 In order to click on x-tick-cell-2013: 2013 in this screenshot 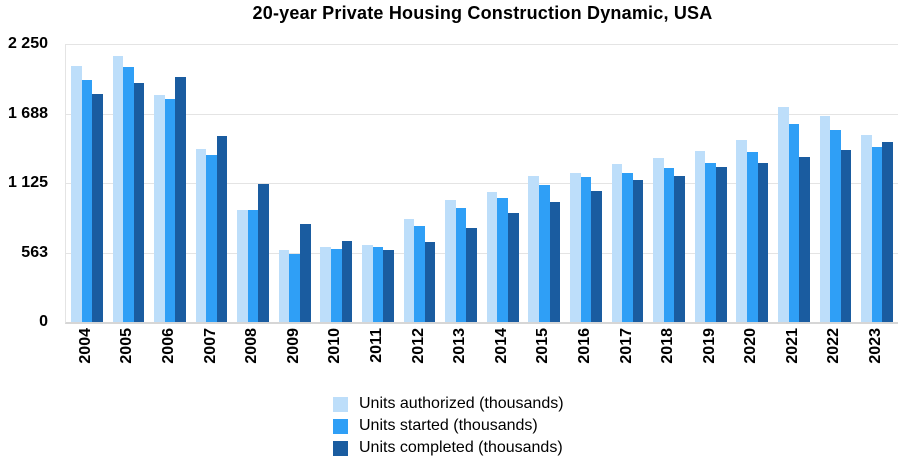, I will do `click(460, 359)`.